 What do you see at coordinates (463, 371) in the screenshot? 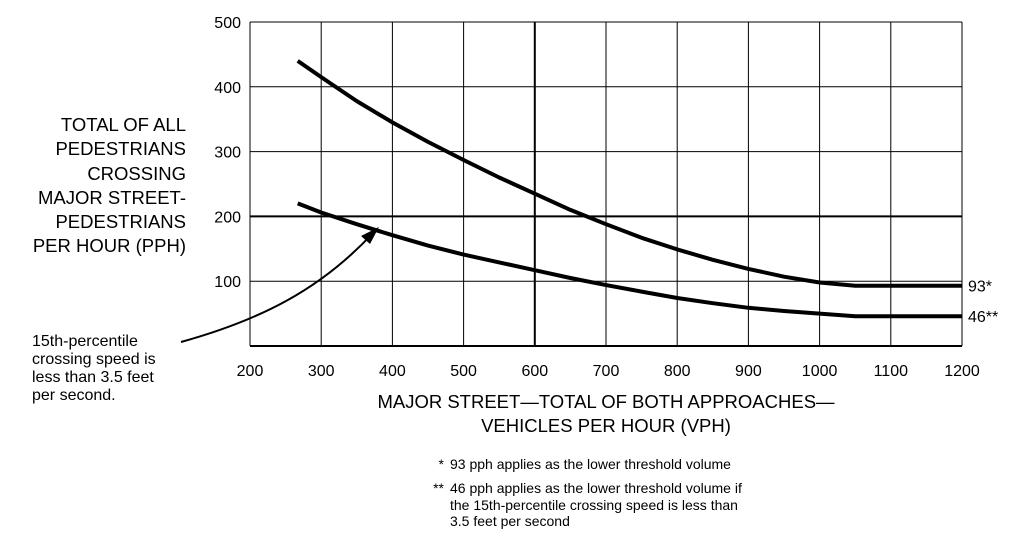
I see `x-tick-label: 500` at bounding box center [463, 371].